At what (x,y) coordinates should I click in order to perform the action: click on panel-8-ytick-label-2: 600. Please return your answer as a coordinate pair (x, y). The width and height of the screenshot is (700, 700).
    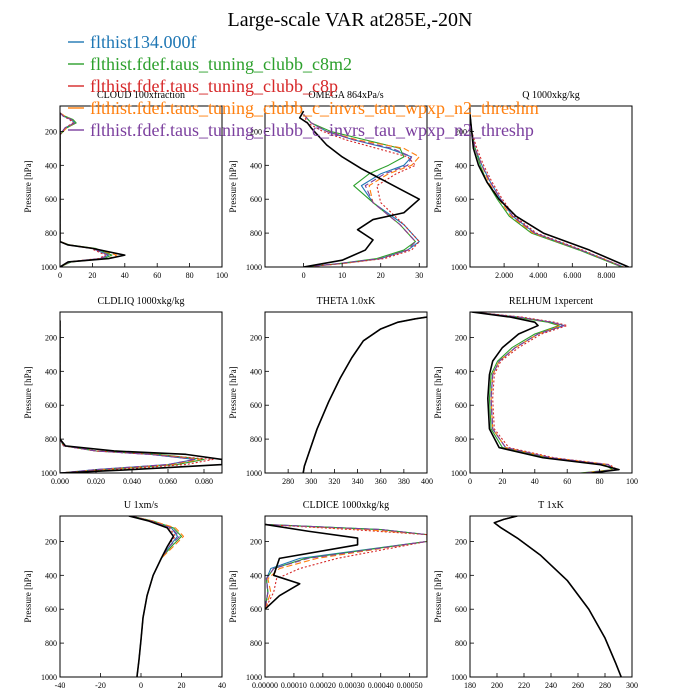
    Looking at the image, I should click on (461, 609).